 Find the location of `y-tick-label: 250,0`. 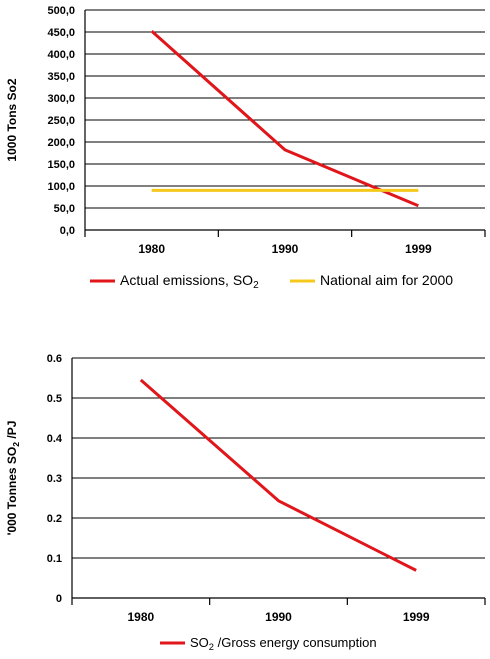

y-tick-label: 250,0 is located at coordinates (61, 121).